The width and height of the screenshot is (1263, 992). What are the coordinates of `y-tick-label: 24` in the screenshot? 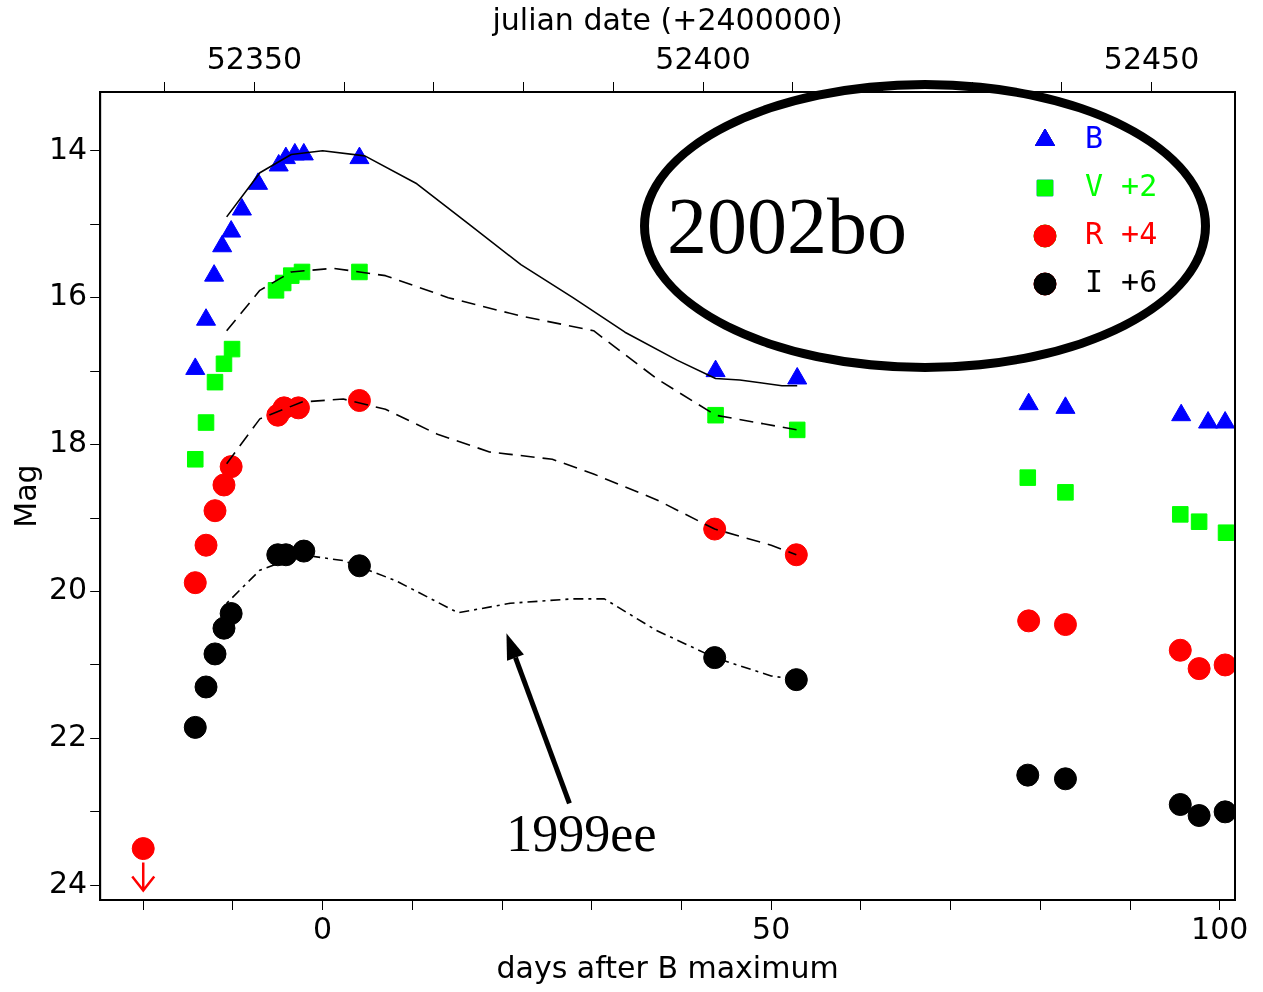 It's located at (68, 883).